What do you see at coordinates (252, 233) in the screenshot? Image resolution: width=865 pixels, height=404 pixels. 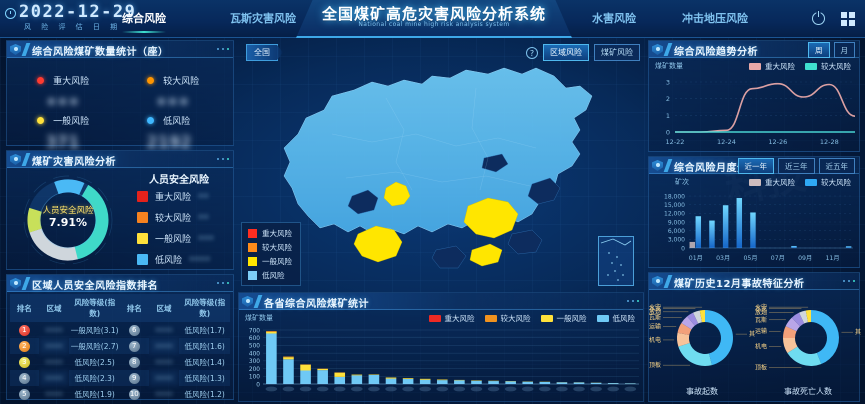 I see `legend-swatch-major` at bounding box center [252, 233].